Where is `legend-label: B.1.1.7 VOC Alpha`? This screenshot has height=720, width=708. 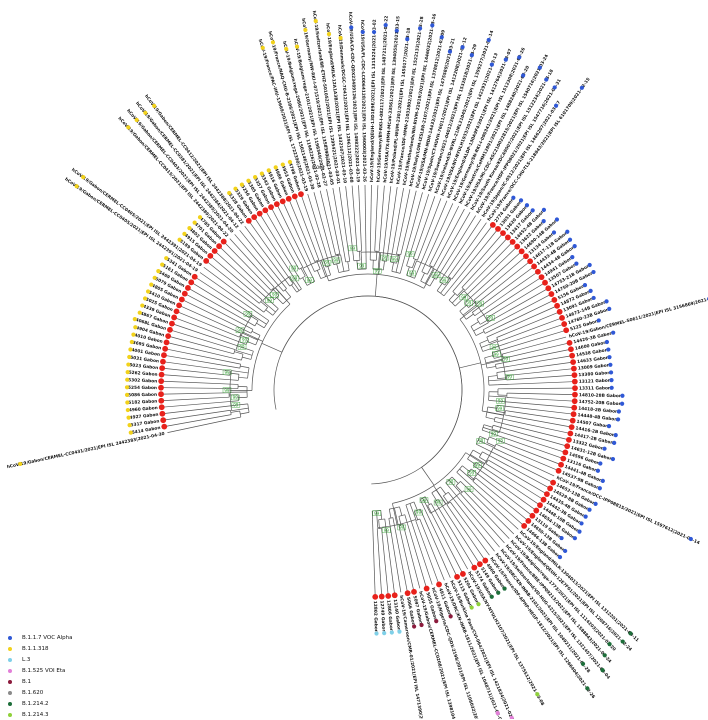 legend-label: B.1.1.7 VOC Alpha is located at coordinates (47, 638).